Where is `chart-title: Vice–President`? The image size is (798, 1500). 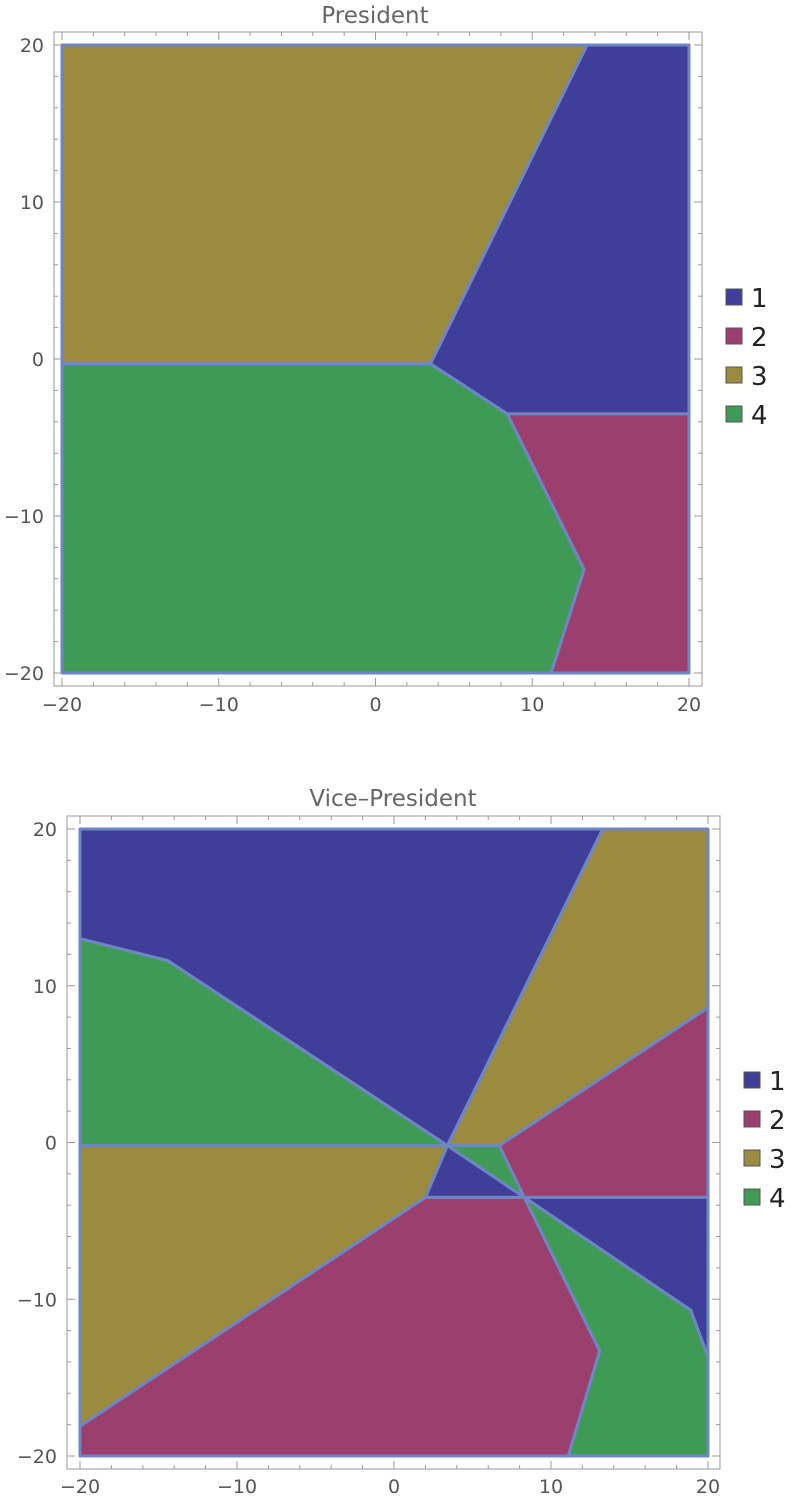 chart-title: Vice–President is located at coordinates (392, 799).